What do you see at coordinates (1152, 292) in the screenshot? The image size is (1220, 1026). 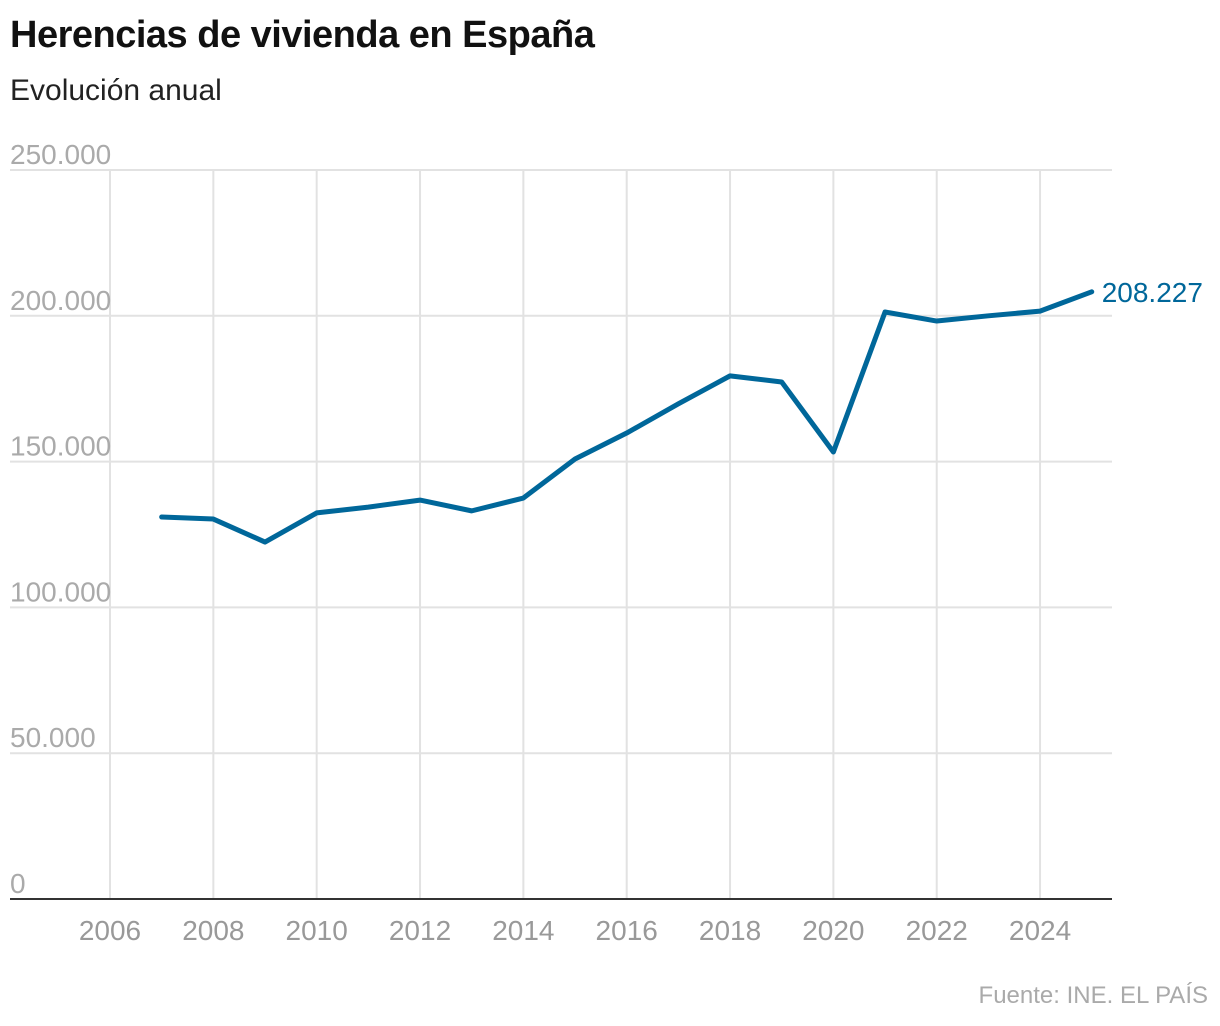 I see `end-value-label: 208.227` at bounding box center [1152, 292].